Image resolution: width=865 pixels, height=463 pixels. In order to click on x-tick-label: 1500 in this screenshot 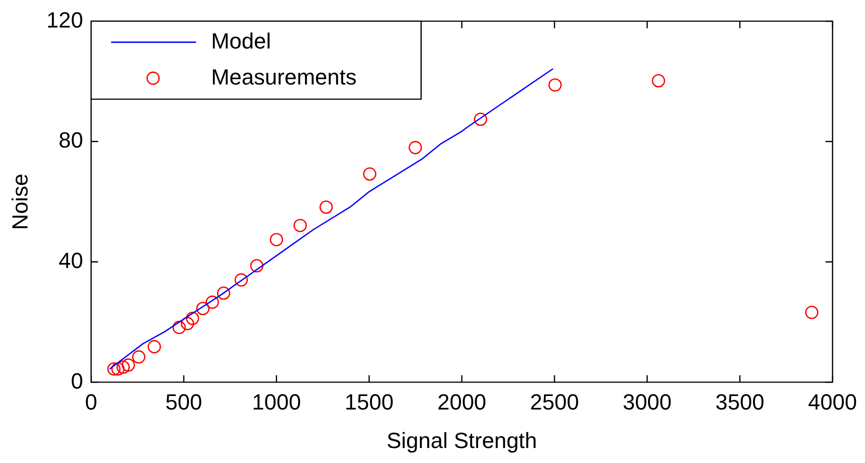, I will do `click(369, 401)`.